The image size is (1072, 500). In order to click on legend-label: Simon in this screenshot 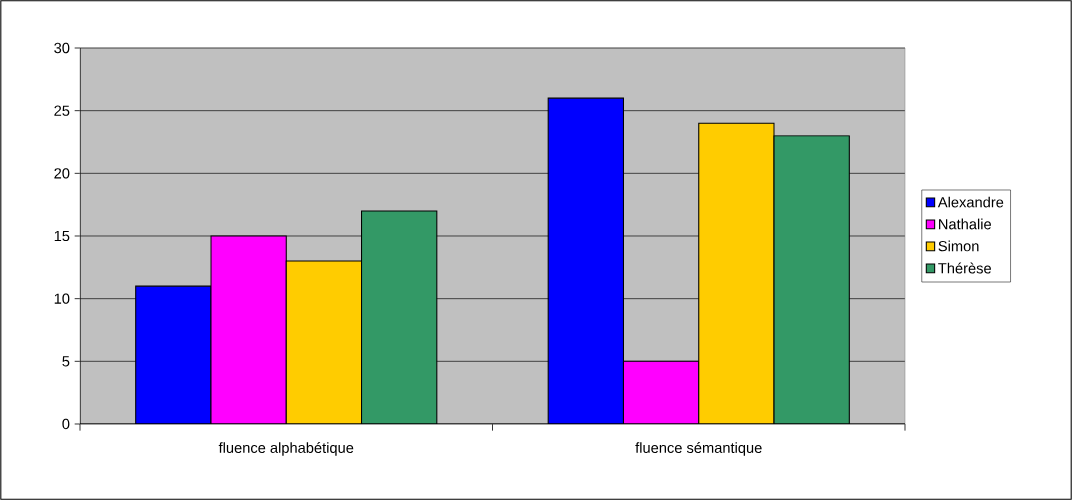, I will do `click(958, 246)`.